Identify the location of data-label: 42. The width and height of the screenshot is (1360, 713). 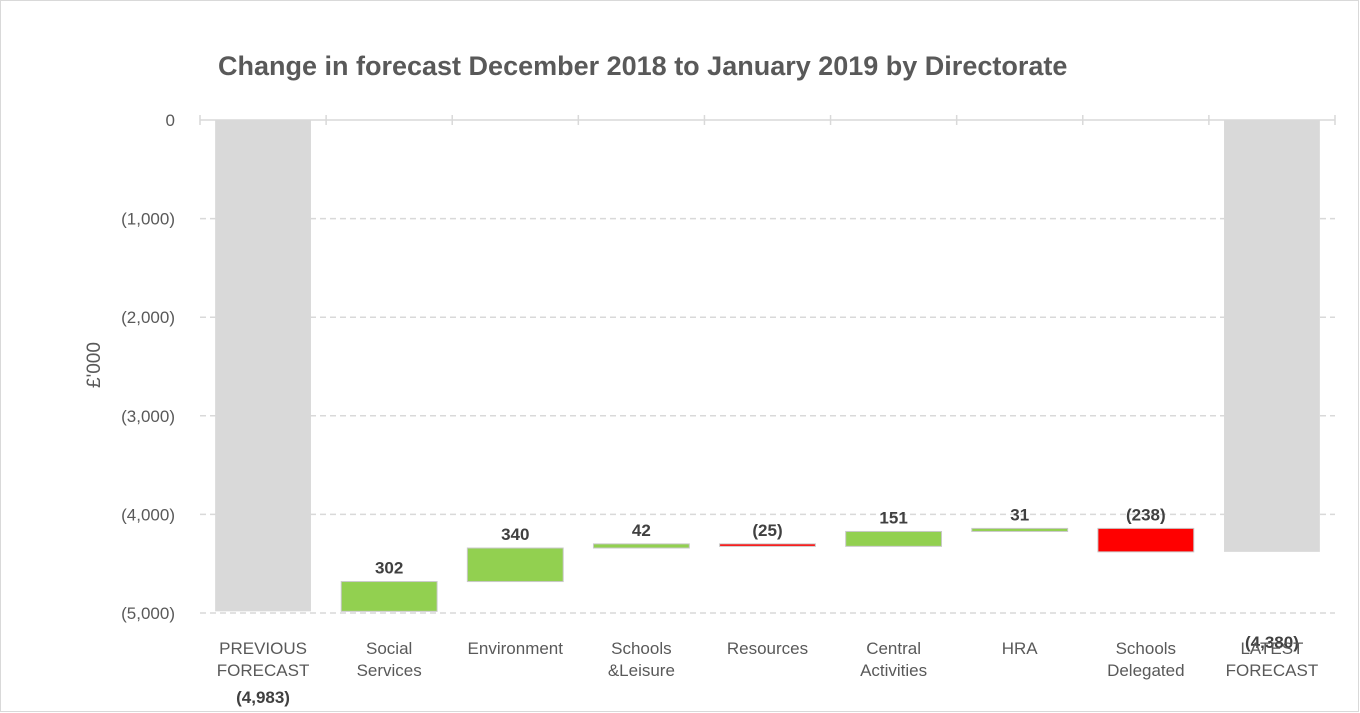
(641, 530).